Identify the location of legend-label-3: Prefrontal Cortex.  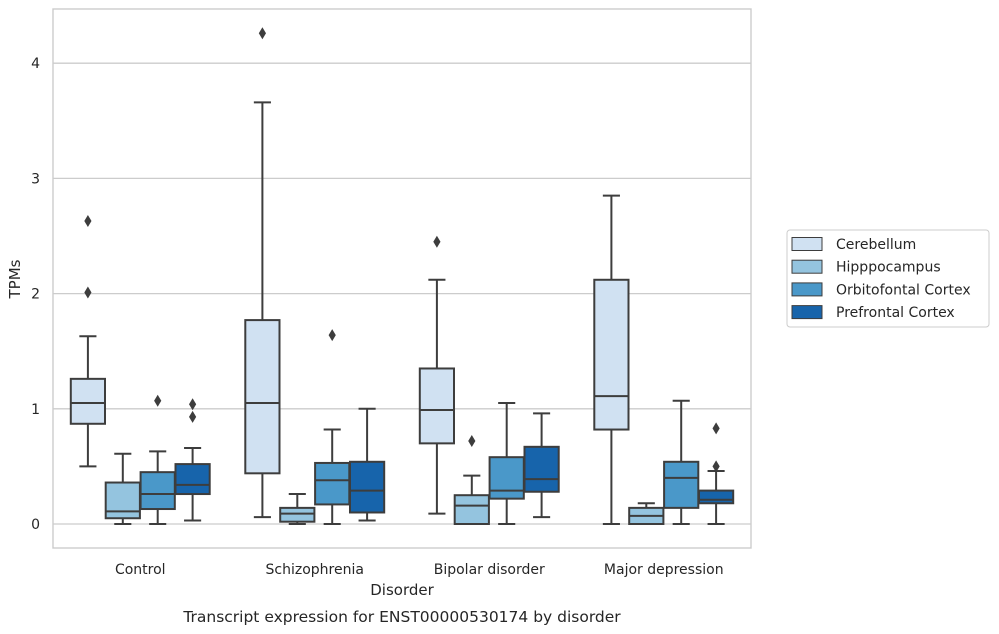
(895, 313).